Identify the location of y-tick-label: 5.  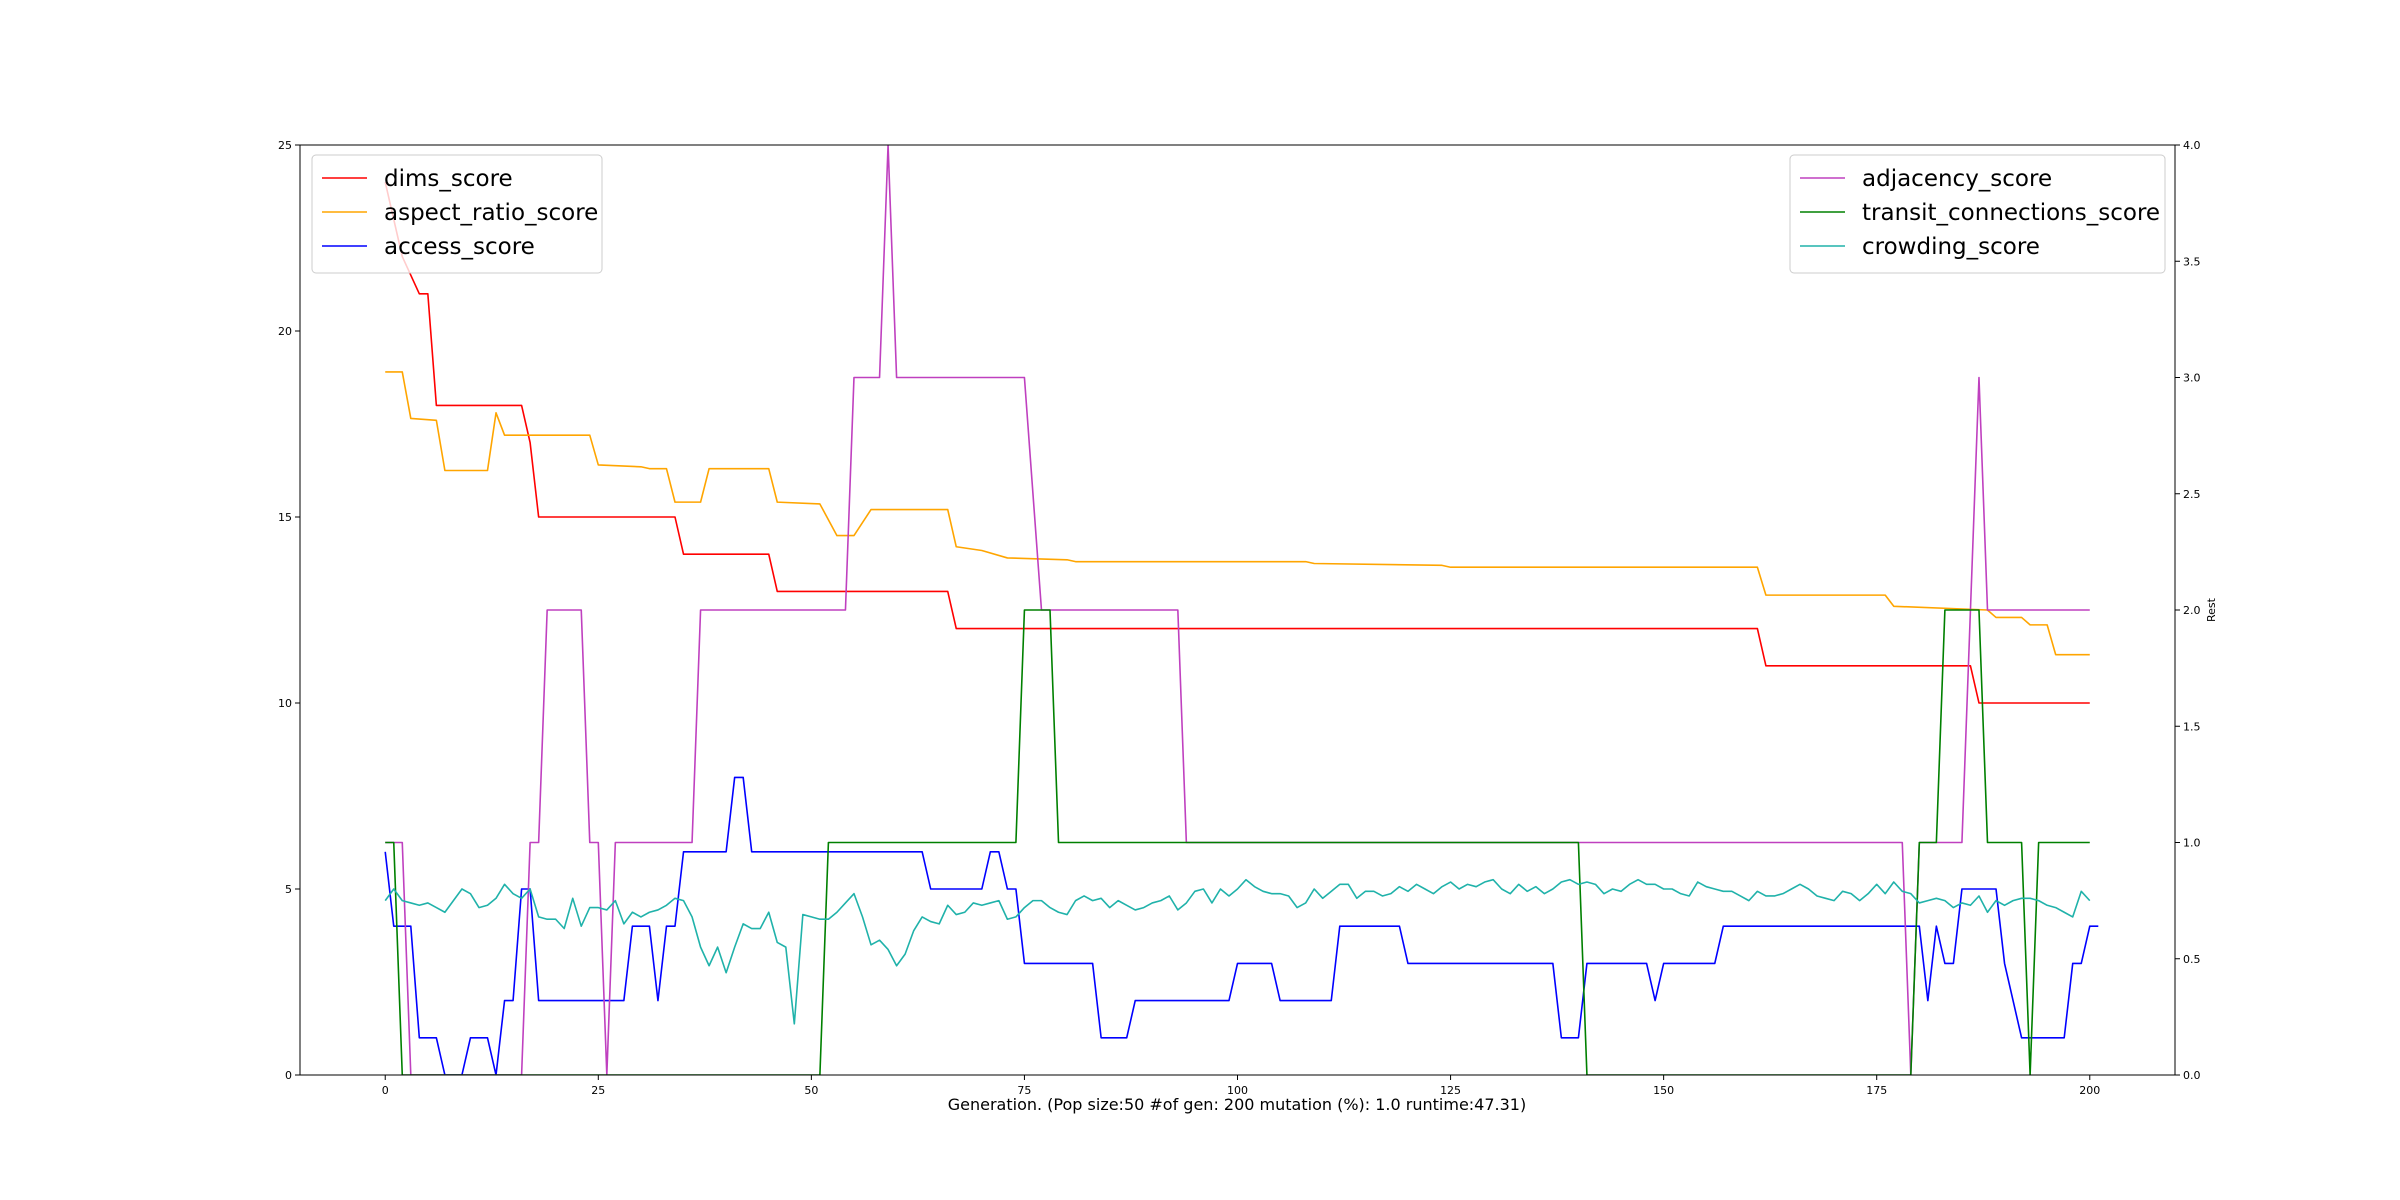
(288, 889).